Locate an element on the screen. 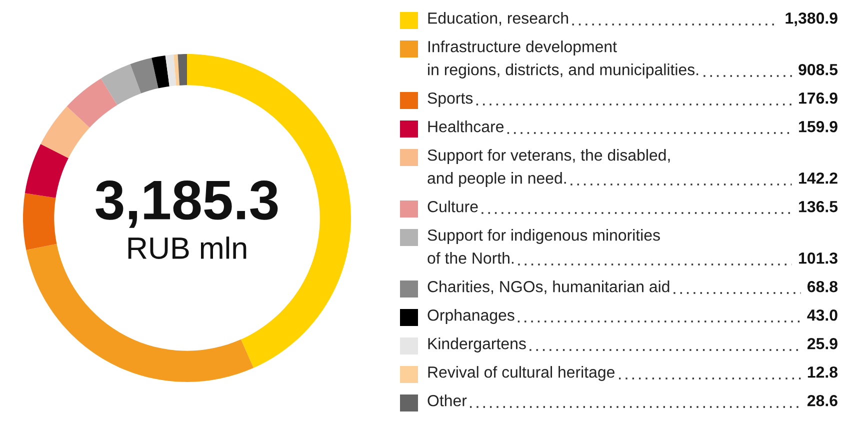  legend-label: Kindergartens is located at coordinates (477, 345).